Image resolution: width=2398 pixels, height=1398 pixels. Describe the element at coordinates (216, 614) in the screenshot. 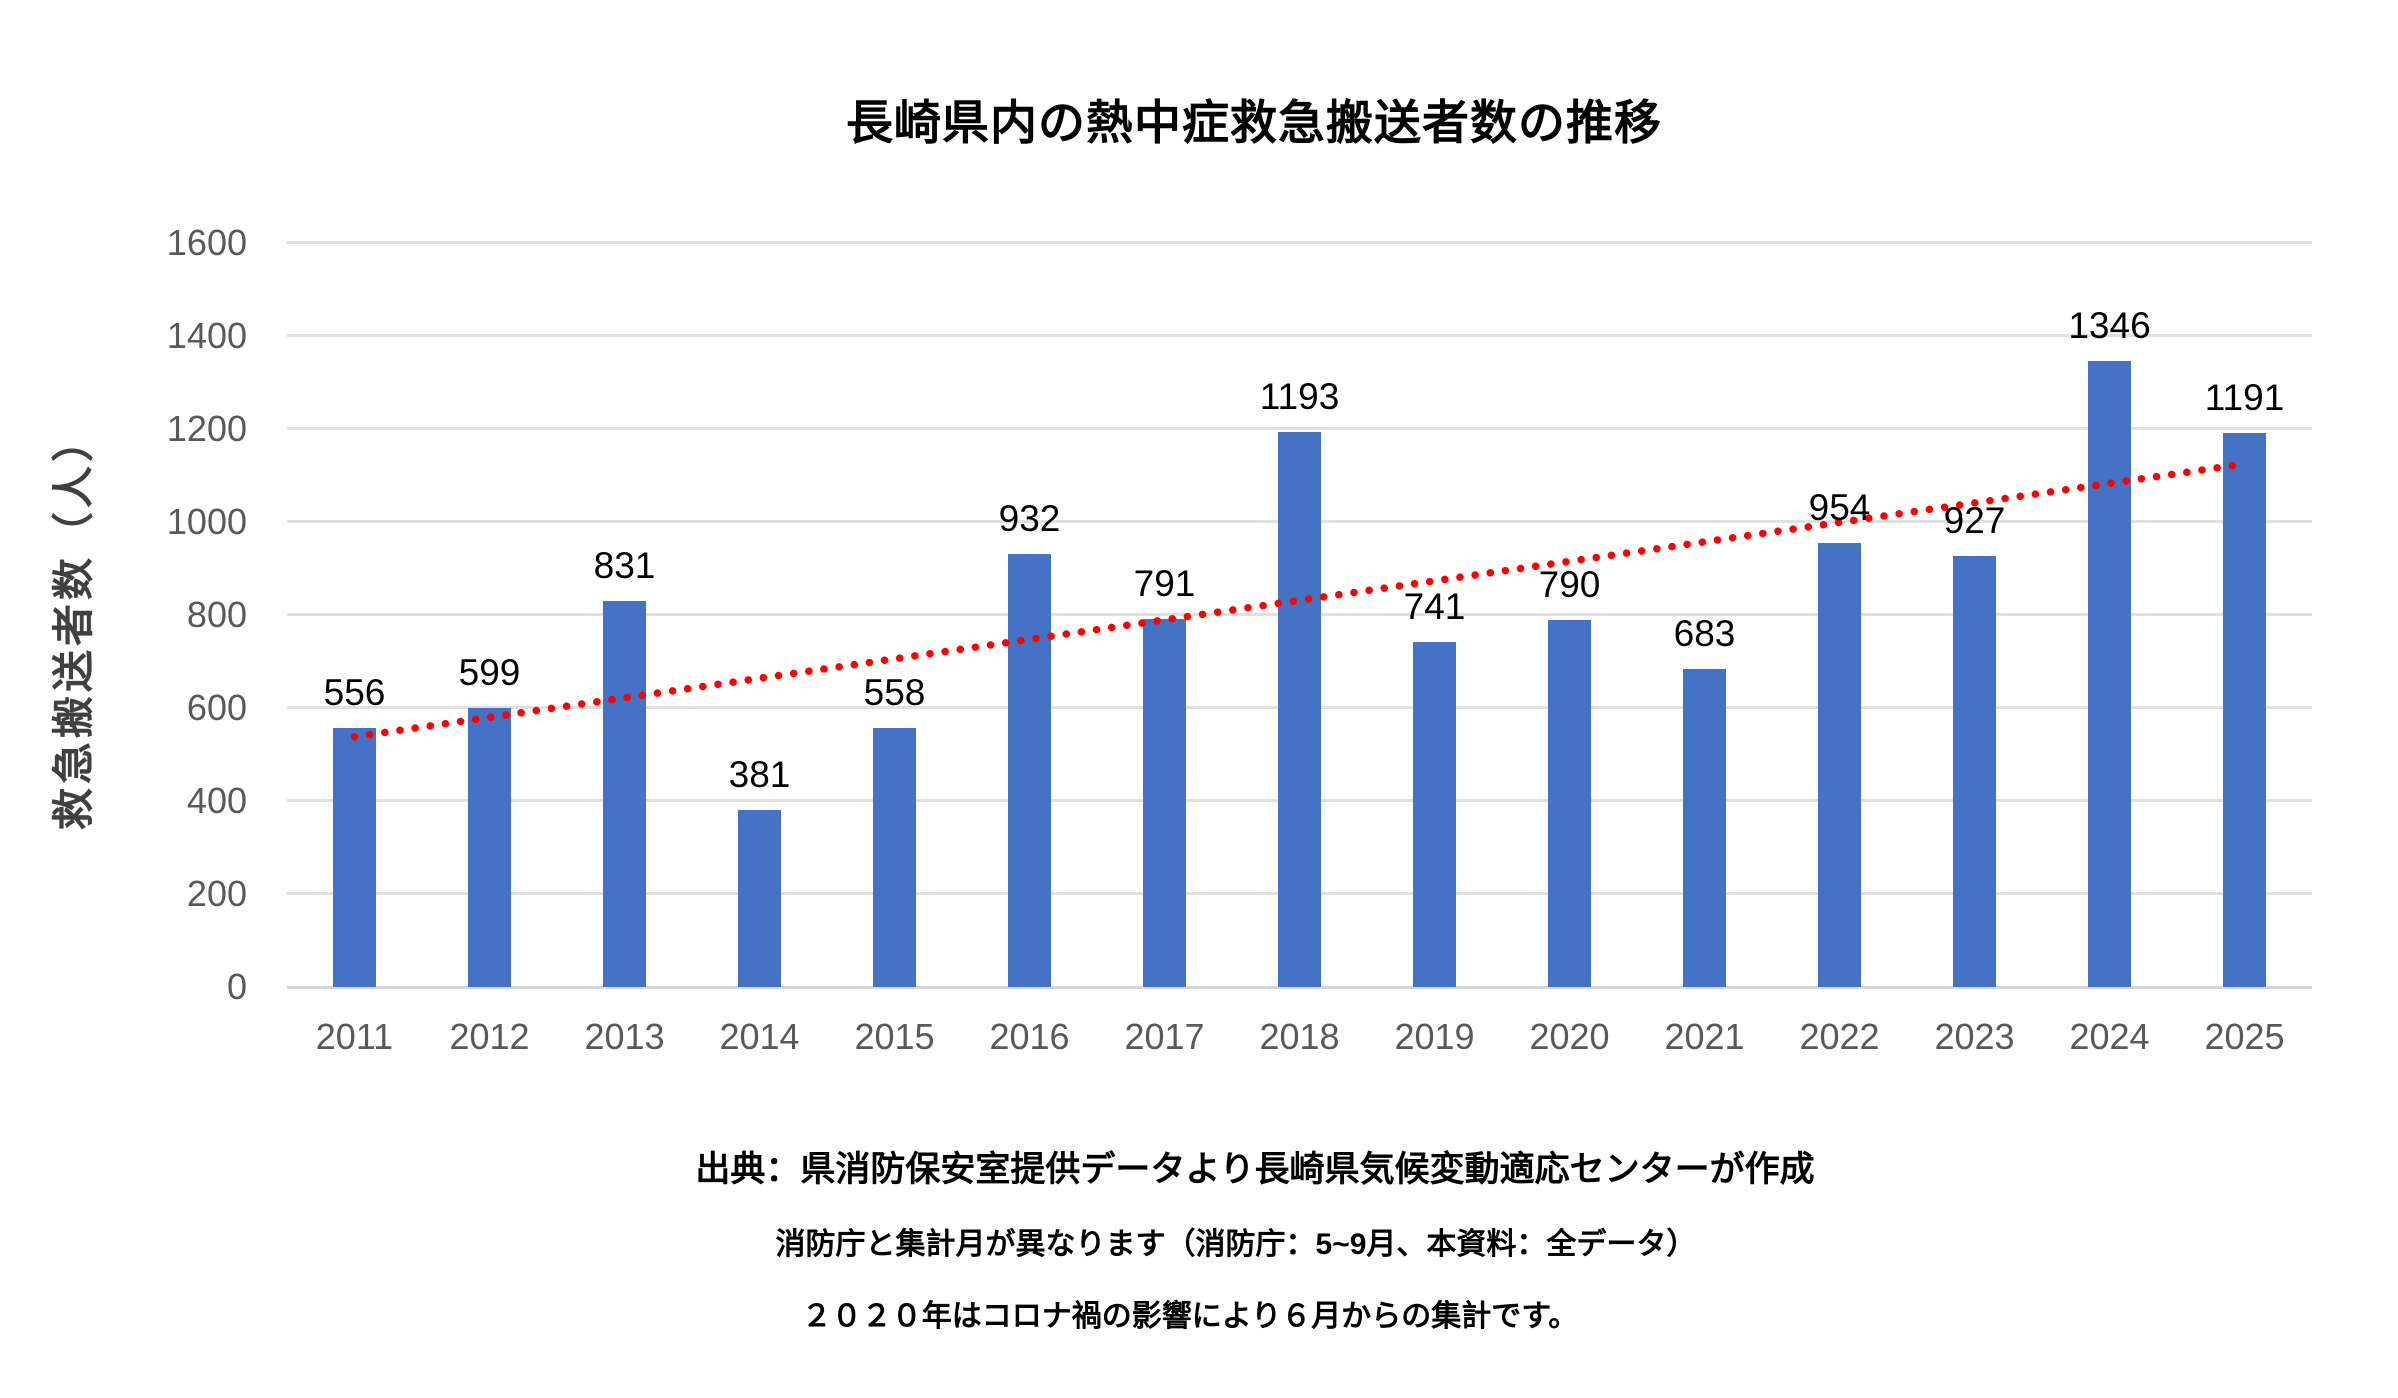

I see `y-tick-label: 800` at that location.